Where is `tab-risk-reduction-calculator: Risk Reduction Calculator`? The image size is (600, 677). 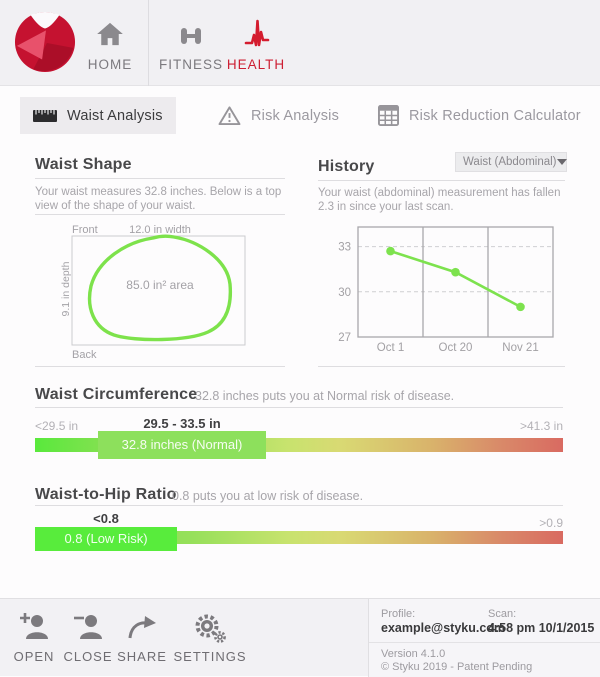 tab-risk-reduction-calculator: Risk Reduction Calculator is located at coordinates (479, 115).